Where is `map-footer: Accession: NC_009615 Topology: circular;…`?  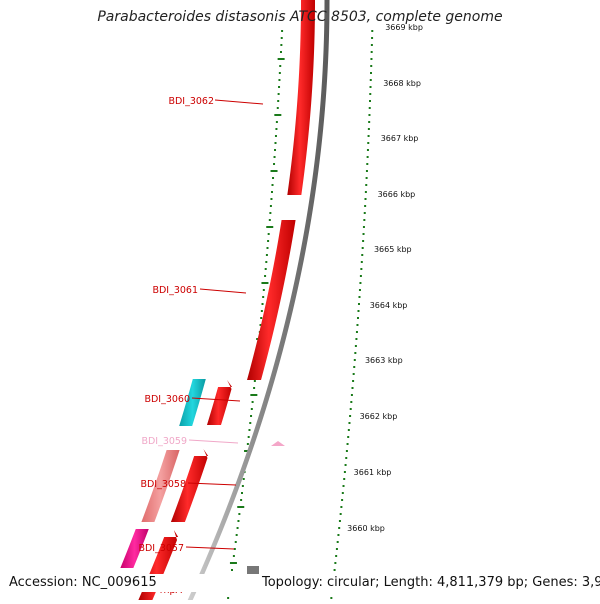 map-footer: Accession: NC_009615 Topology: circular;… is located at coordinates (300, 583).